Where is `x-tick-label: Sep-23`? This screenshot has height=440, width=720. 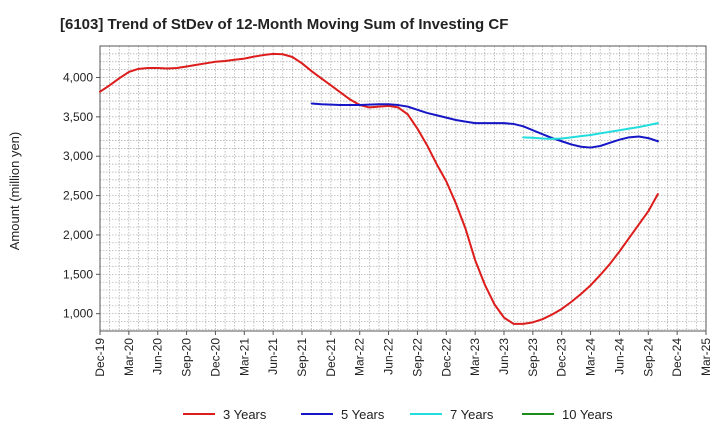 x-tick-label: Sep-23 is located at coordinates (533, 357).